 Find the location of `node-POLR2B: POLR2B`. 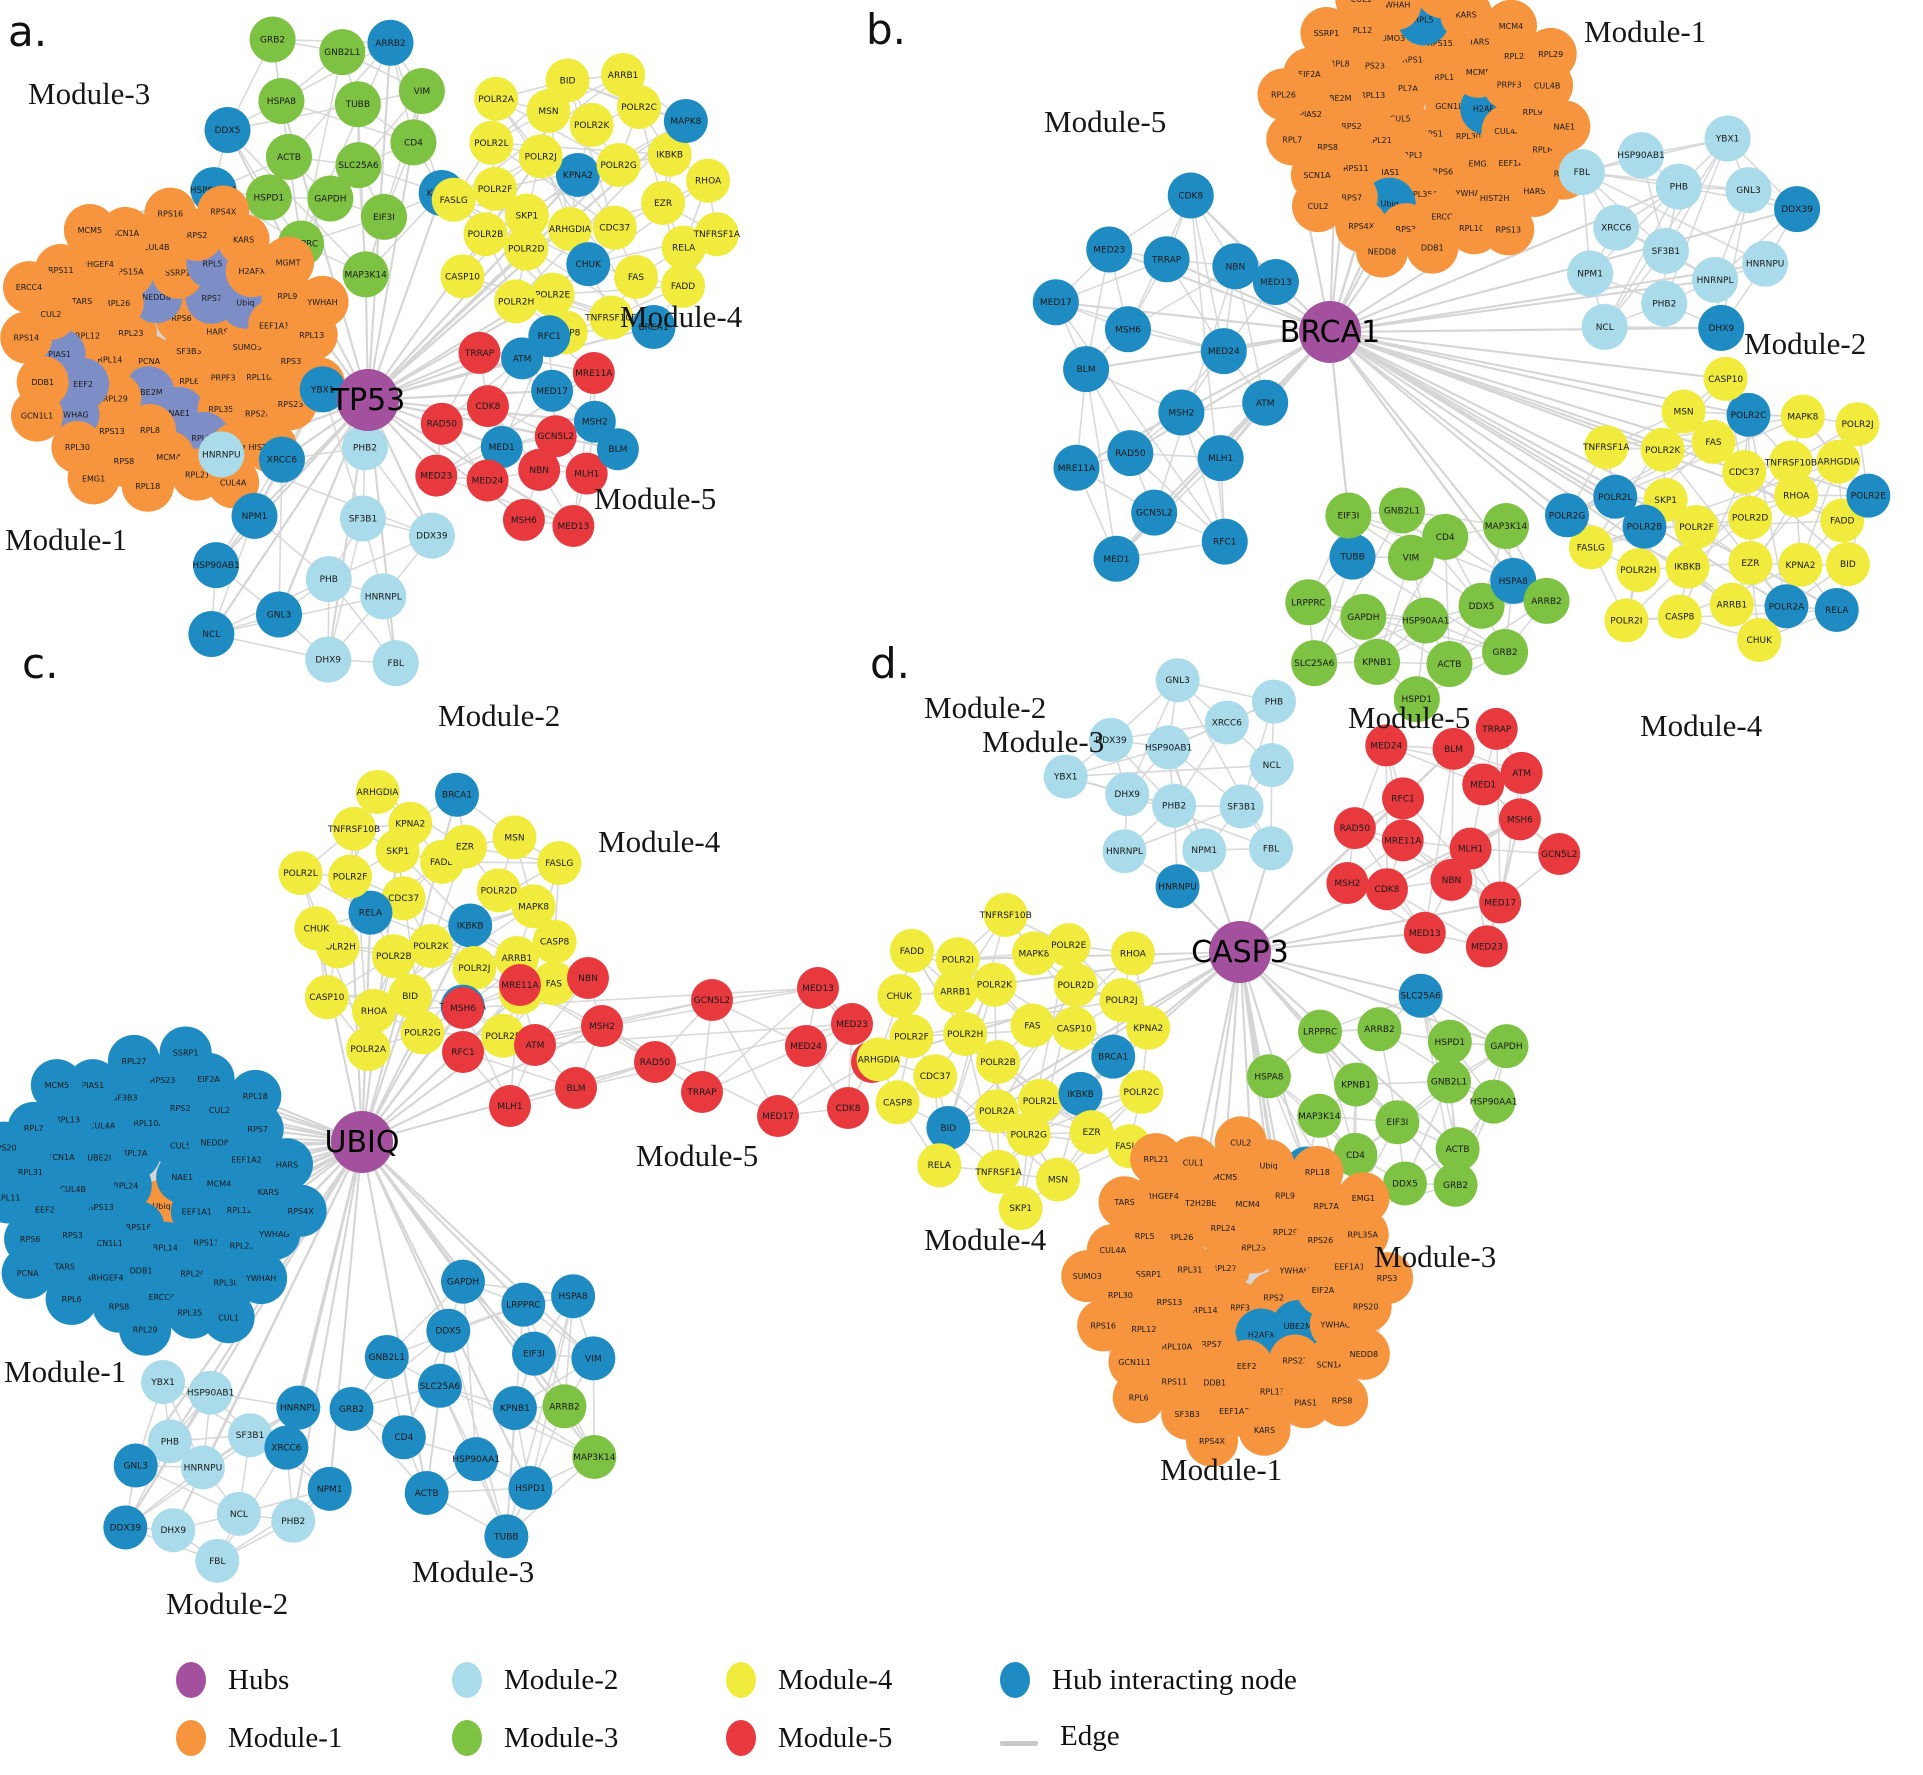

node-POLR2B: POLR2B is located at coordinates (997, 1061).